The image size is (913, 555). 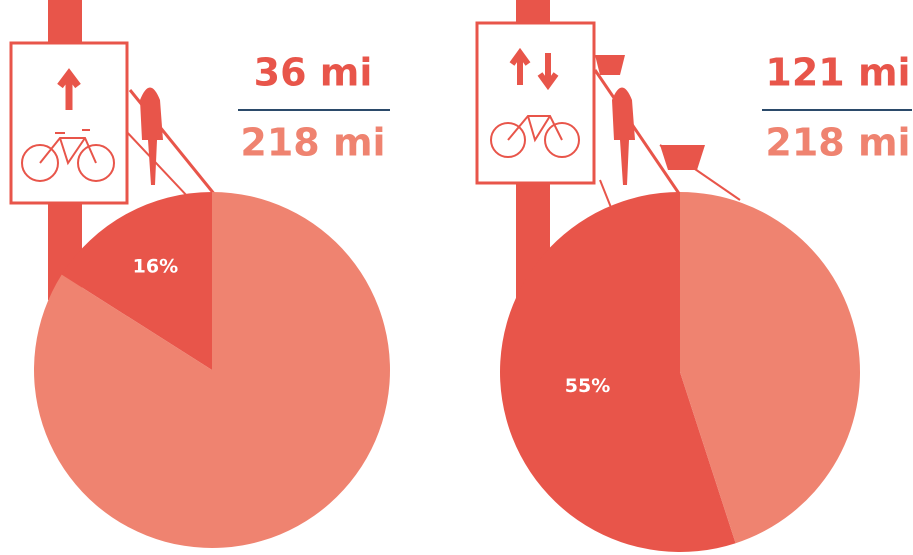 What do you see at coordinates (113, 150) in the screenshot?
I see `left-sign` at bounding box center [113, 150].